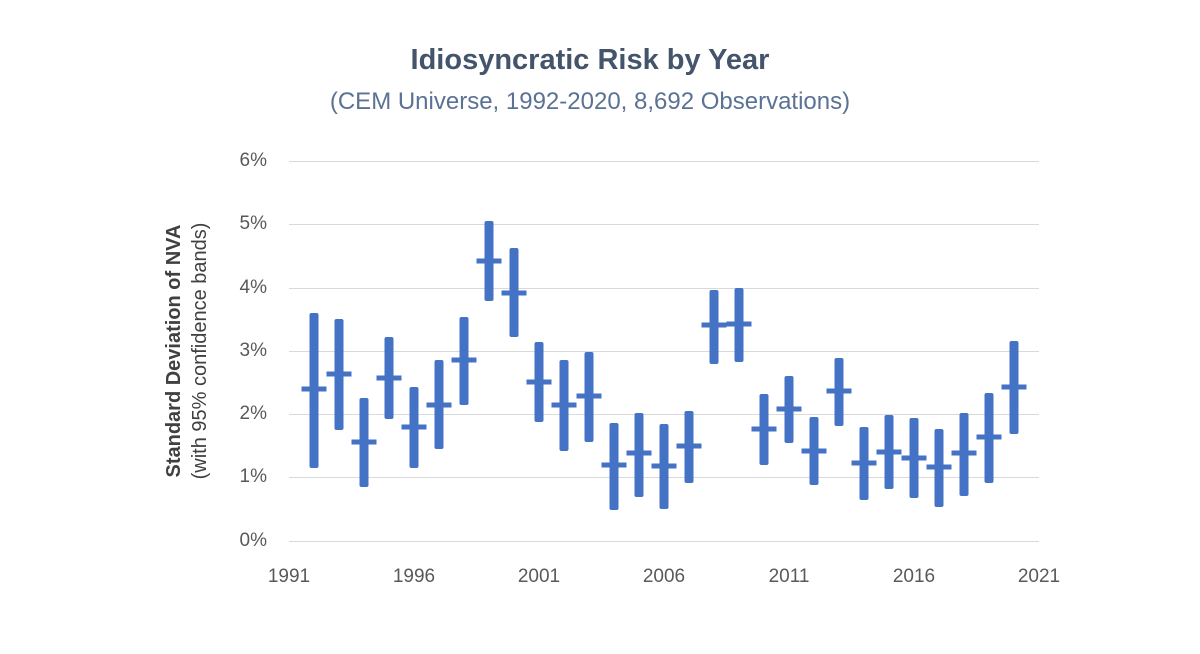 Image resolution: width=1200 pixels, height=654 pixels. Describe the element at coordinates (314, 389) in the screenshot. I see `mean-tick-1992` at that location.